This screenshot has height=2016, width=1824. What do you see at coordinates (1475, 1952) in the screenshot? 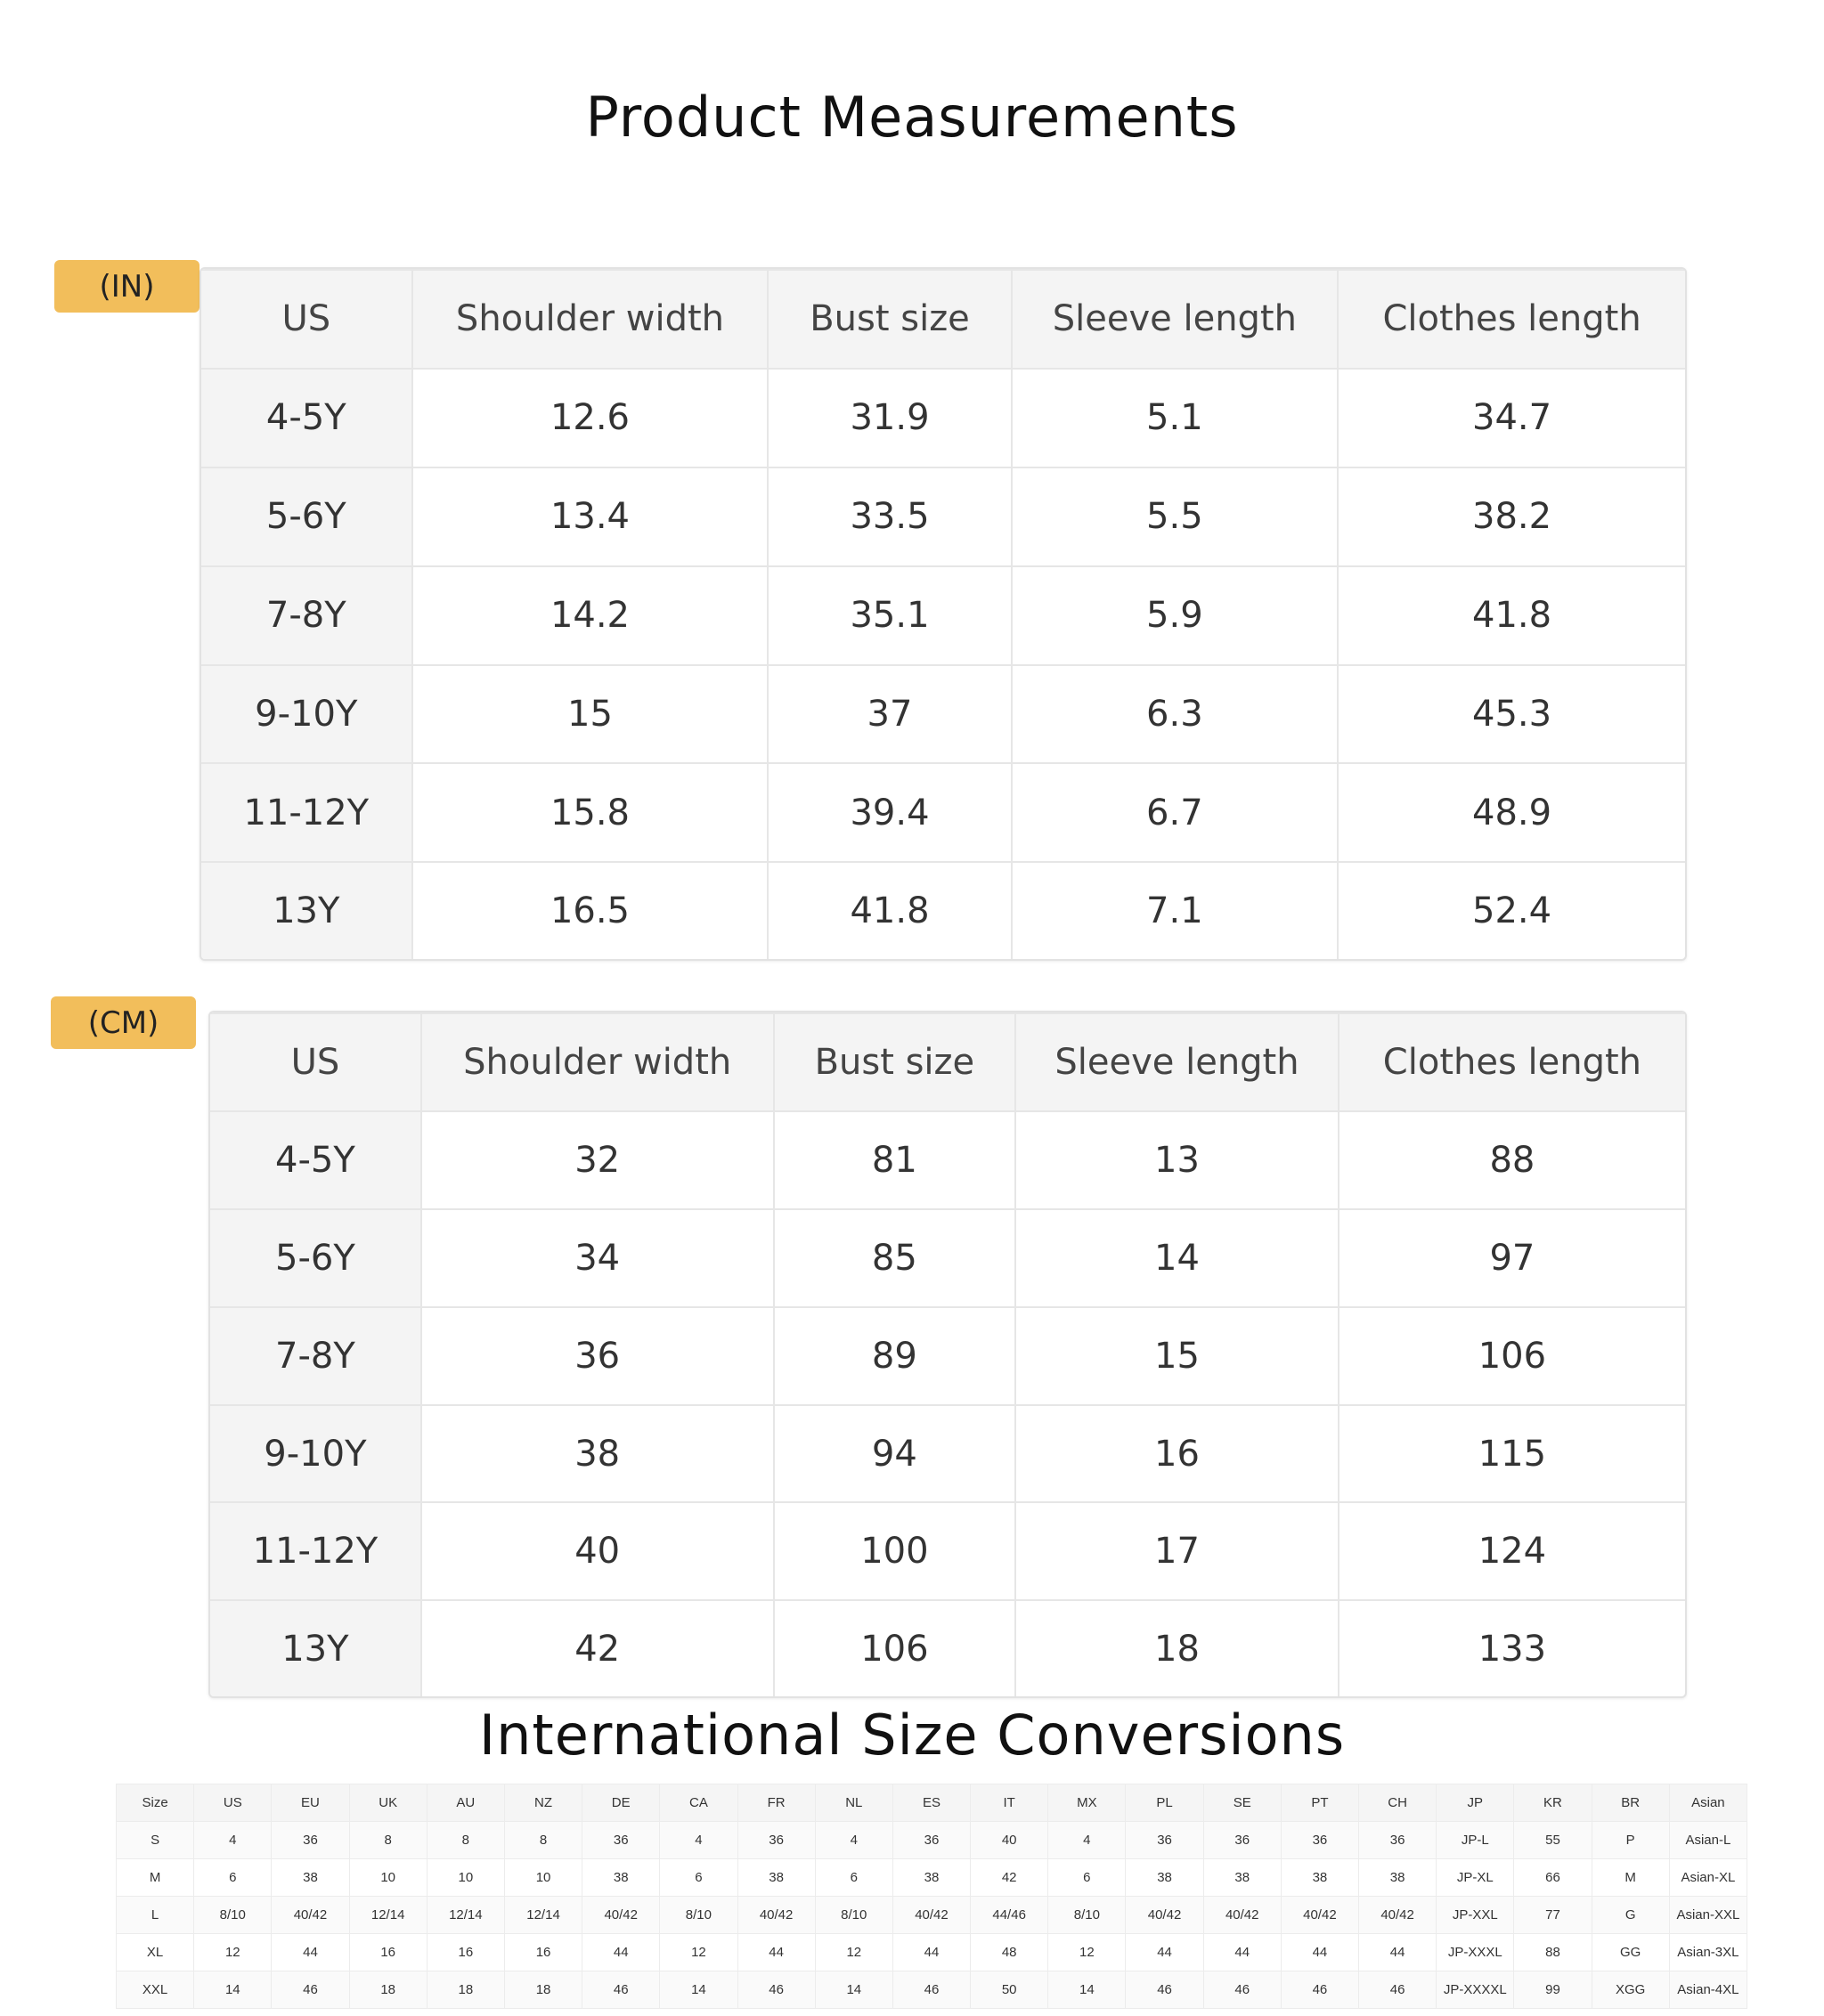
I see `conversion-value-cell: JP-XXXL` at bounding box center [1475, 1952].